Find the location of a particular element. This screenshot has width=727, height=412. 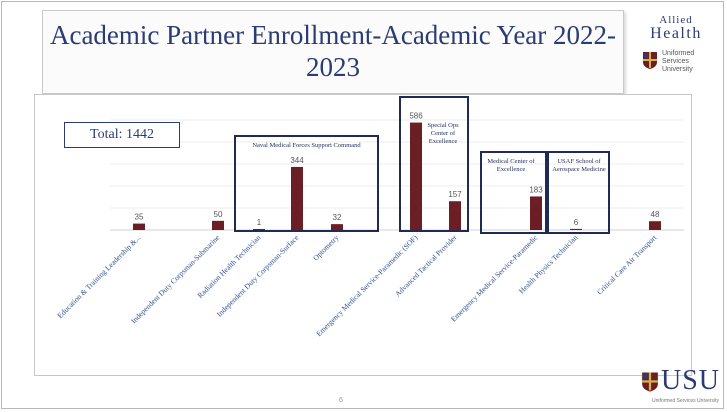

usu-bottom-logo: USU Uniformed Services University is located at coordinates (680, 386).